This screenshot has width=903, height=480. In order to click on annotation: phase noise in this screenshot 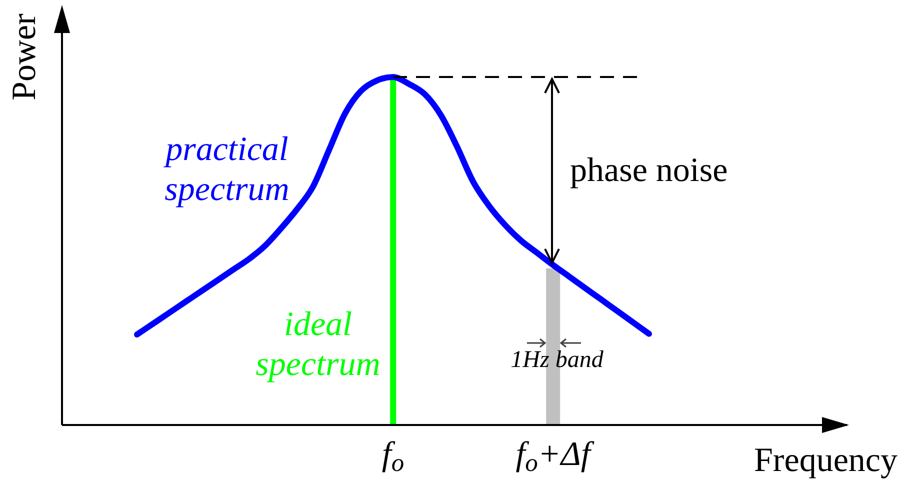, I will do `click(649, 170)`.